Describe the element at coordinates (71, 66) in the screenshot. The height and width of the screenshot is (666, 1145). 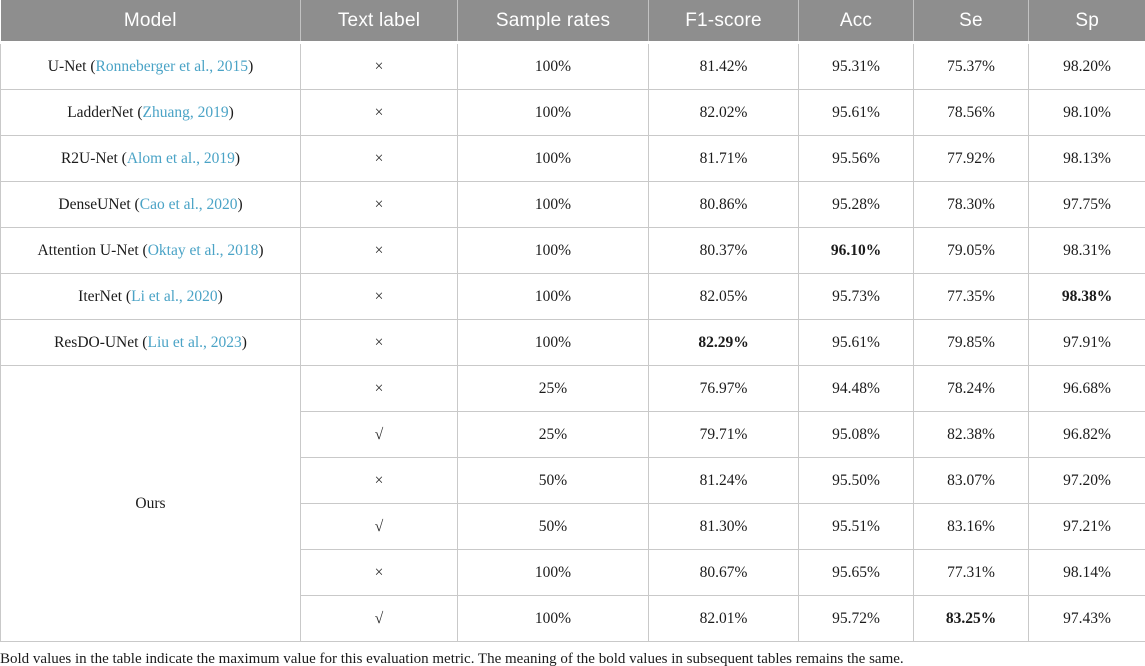
I see `model-name: U-Net (` at that location.